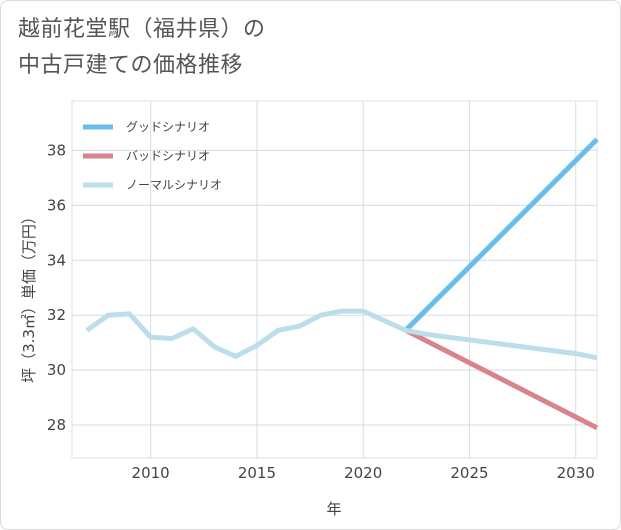 This screenshot has width=621, height=530. Describe the element at coordinates (56, 315) in the screenshot. I see `y-tick-label: 32` at that location.